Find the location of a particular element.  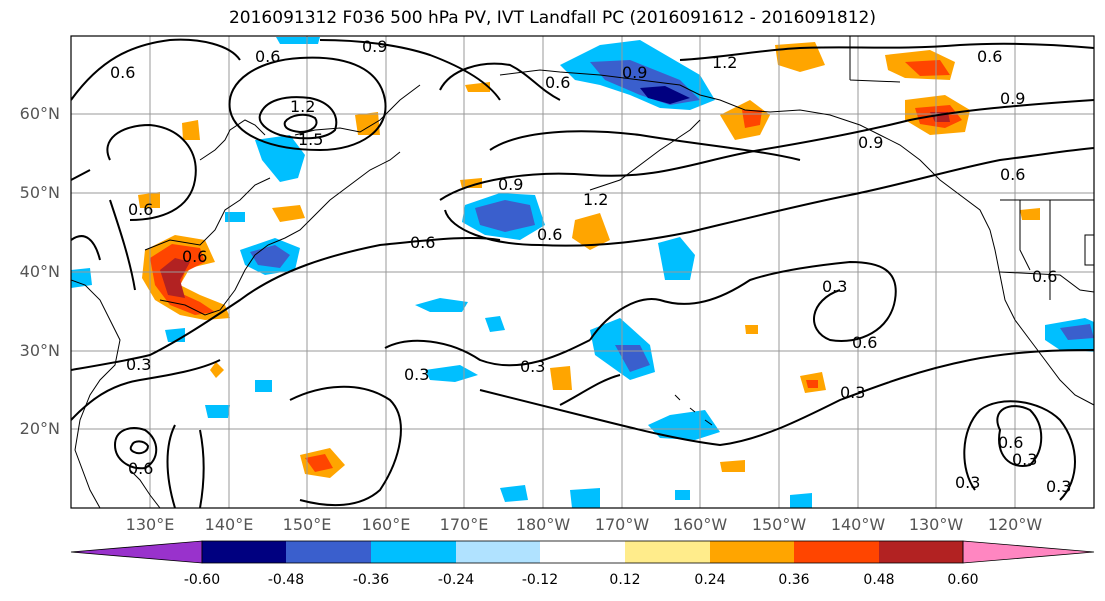

lat-label: 60°N is located at coordinates (39, 113).